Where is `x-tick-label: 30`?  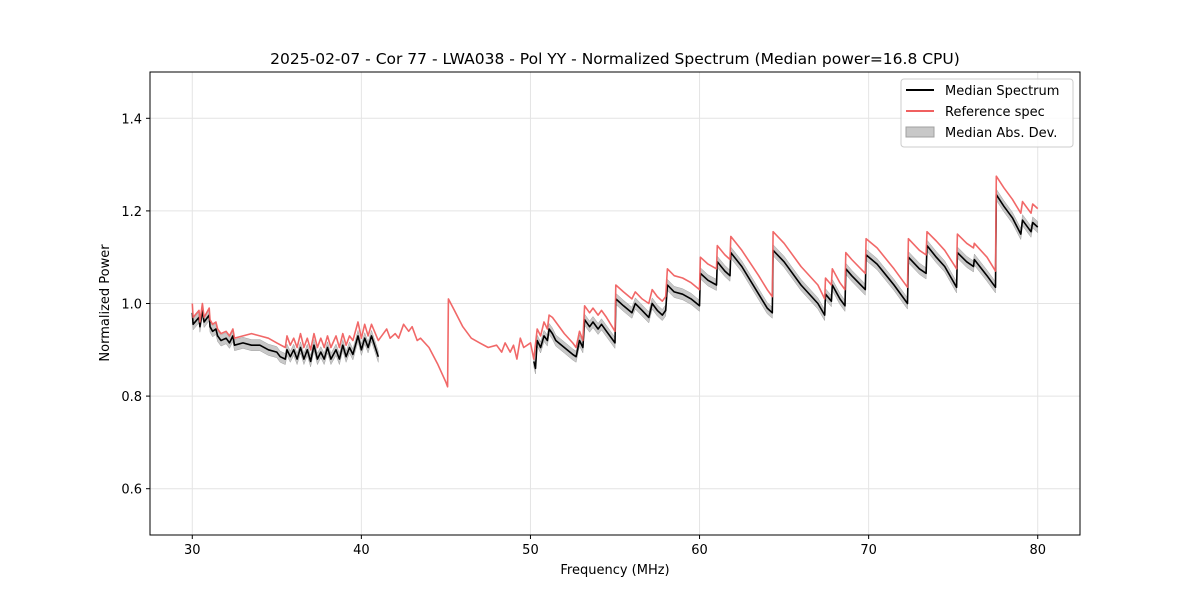 x-tick-label: 30 is located at coordinates (192, 550).